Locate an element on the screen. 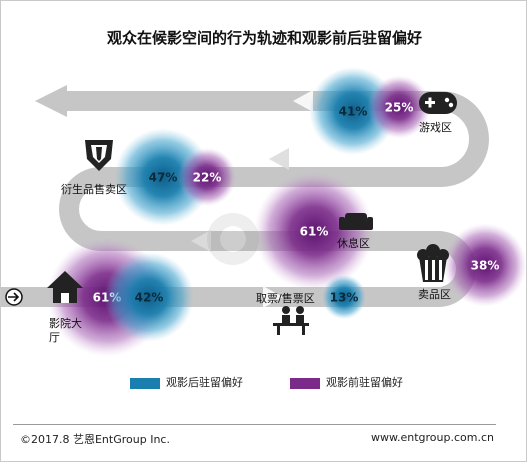  zone-label-game: 游戏区 is located at coordinates (435, 127).